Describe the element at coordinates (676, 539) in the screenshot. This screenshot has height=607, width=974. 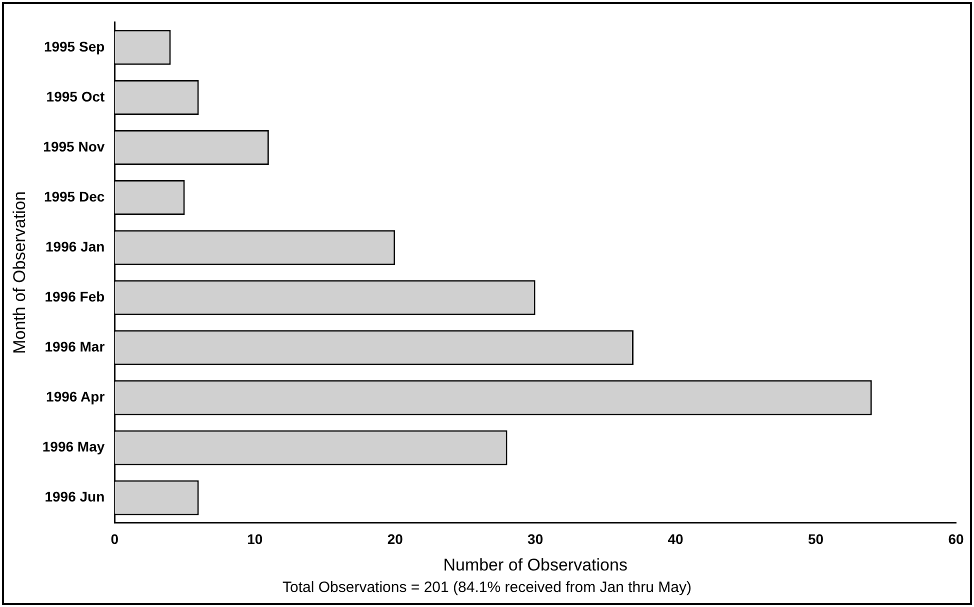
I see `x-tick-label: 40` at that location.